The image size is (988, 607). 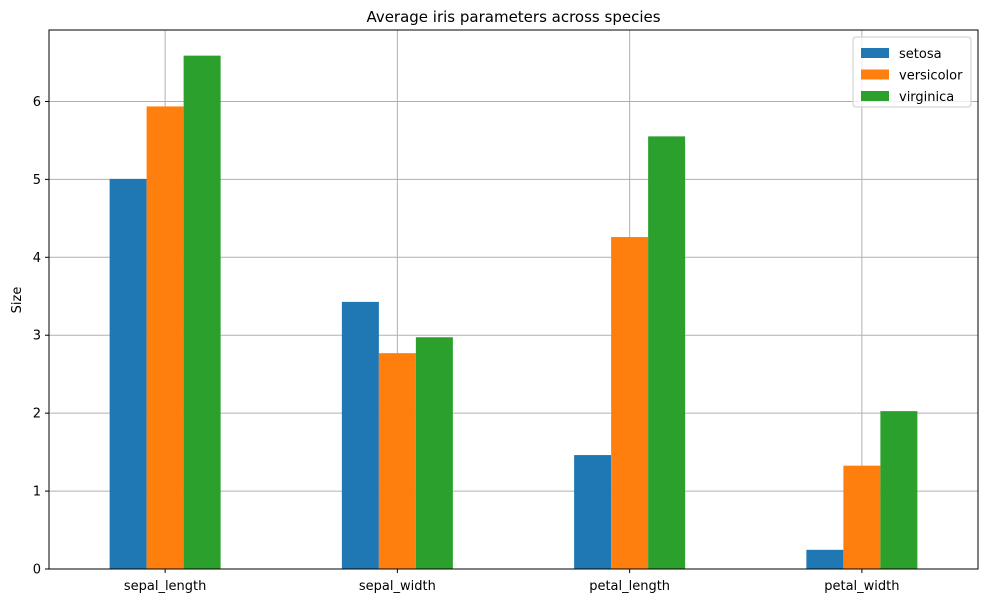 I want to click on legend: setosa versicolor virginica, so click(x=912, y=72).